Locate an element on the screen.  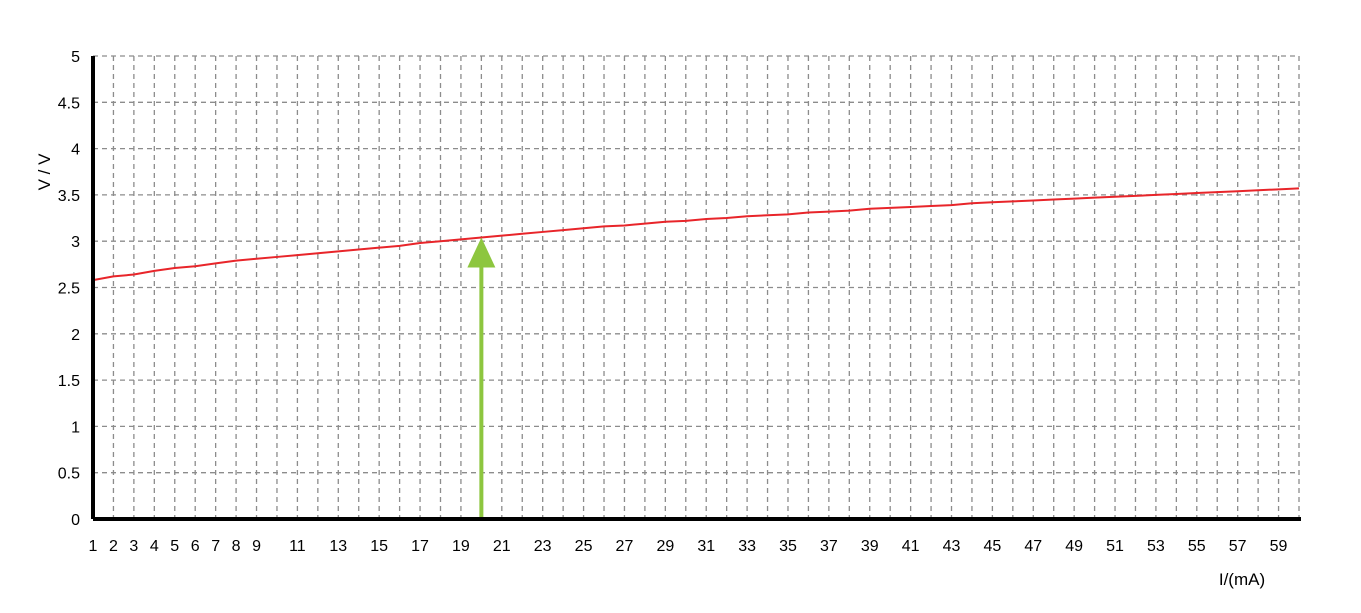
x-tick-label: 2 is located at coordinates (113, 546).